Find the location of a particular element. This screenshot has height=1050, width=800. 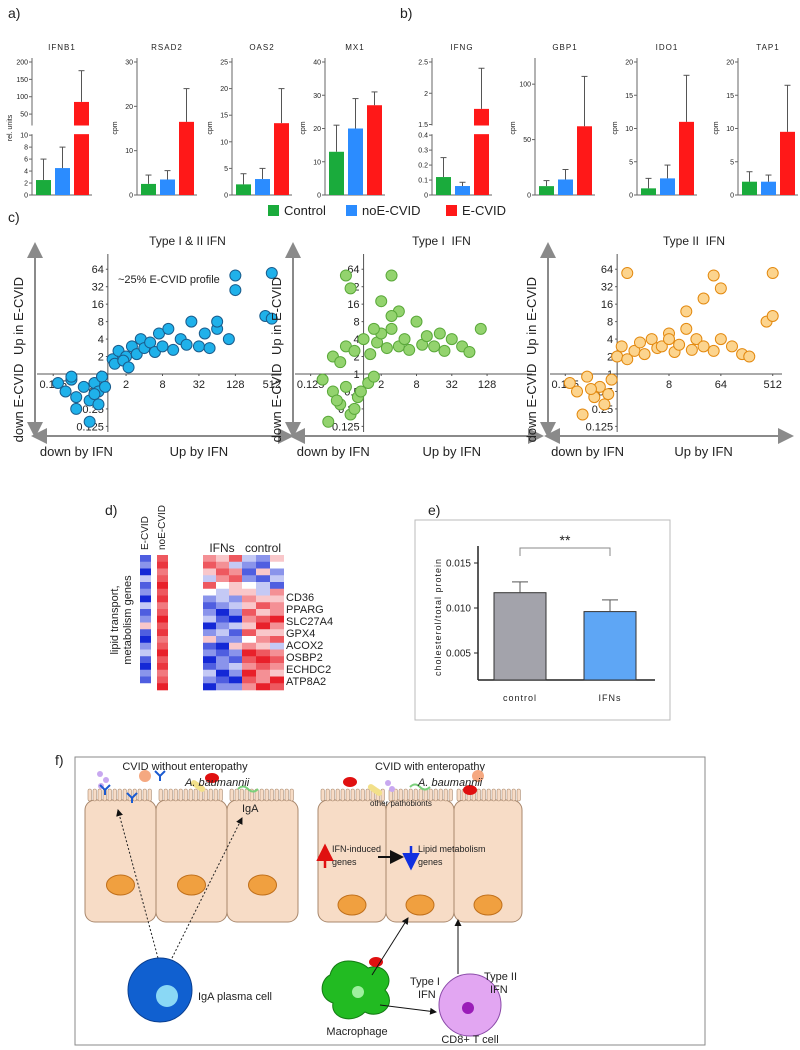

y-tick-label: 100 is located at coordinates (525, 85).